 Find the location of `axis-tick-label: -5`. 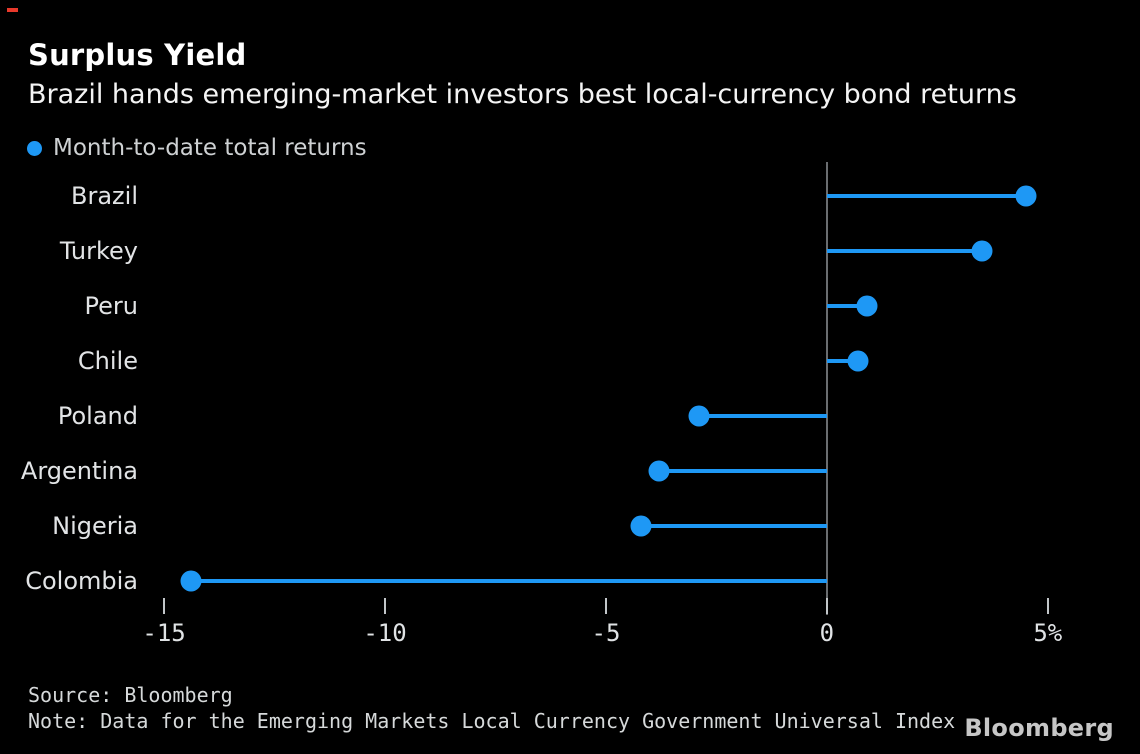

axis-tick-label: -5 is located at coordinates (606, 633).